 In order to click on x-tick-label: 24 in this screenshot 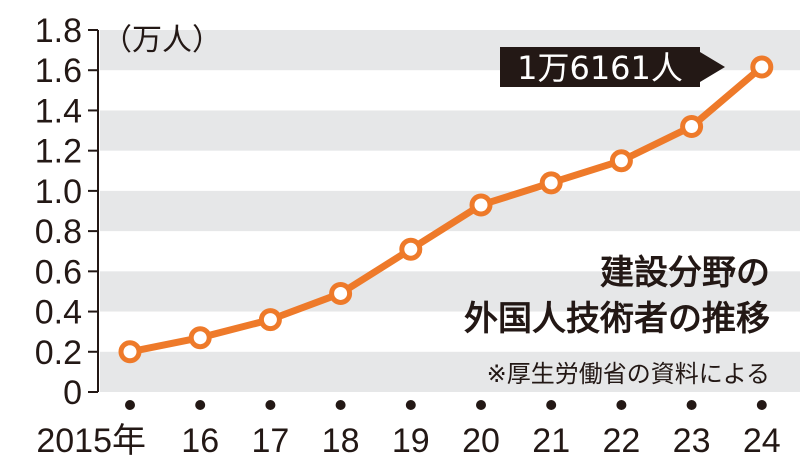, I will do `click(762, 441)`.